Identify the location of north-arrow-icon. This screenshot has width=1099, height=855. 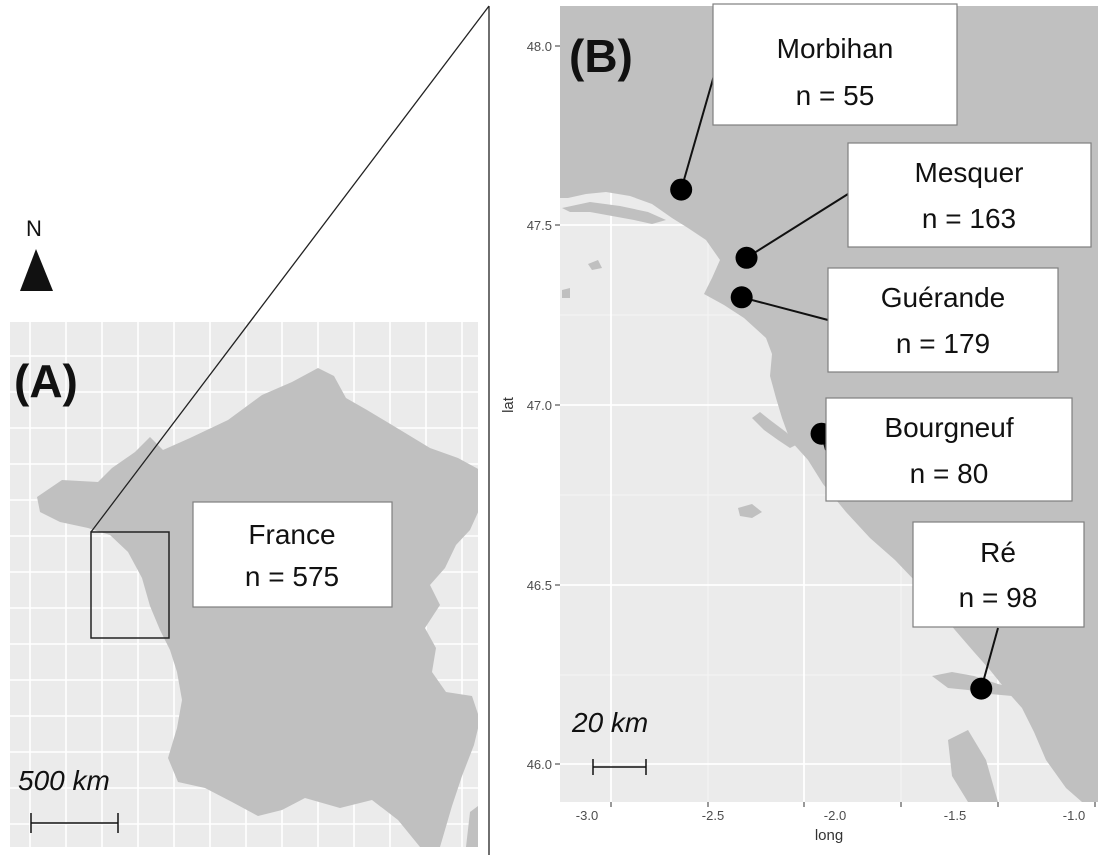
(36, 270).